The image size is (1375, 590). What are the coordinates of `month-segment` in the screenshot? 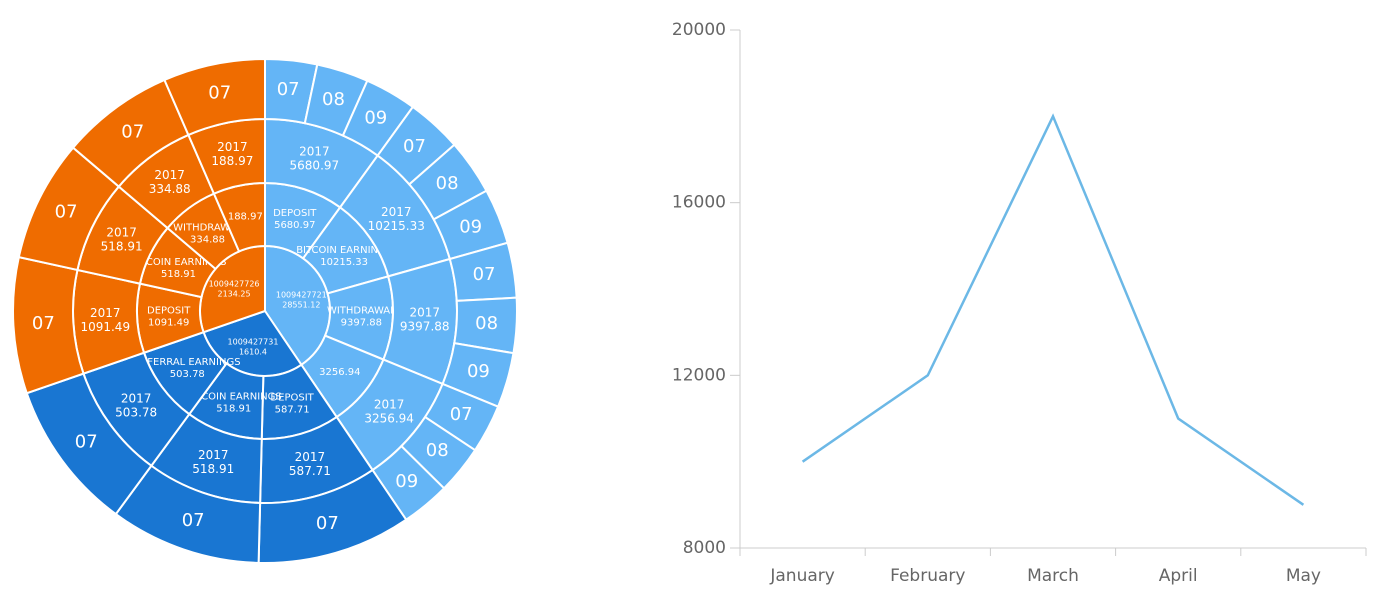 It's located at (214, 97).